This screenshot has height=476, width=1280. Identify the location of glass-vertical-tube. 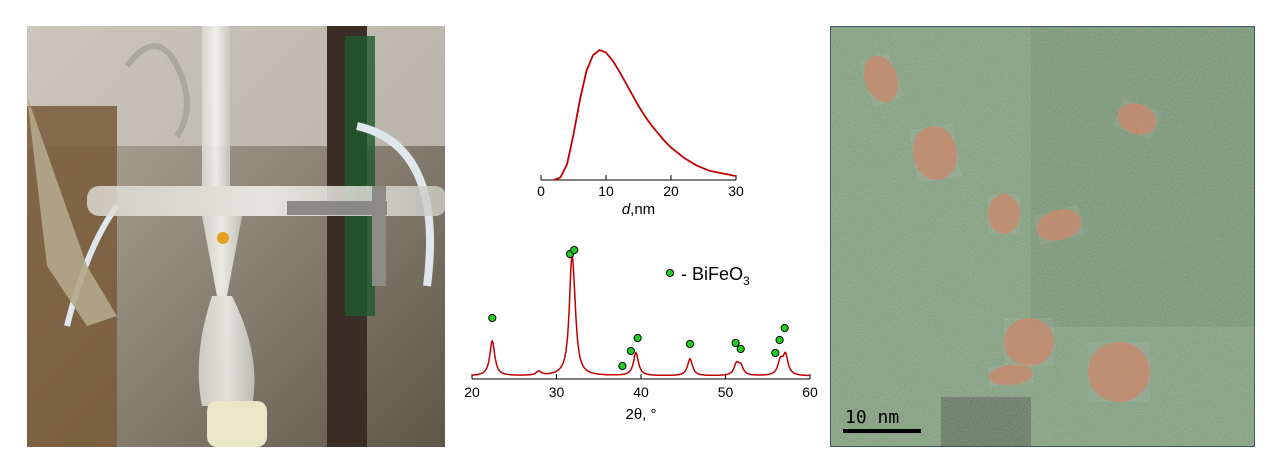
(216, 106).